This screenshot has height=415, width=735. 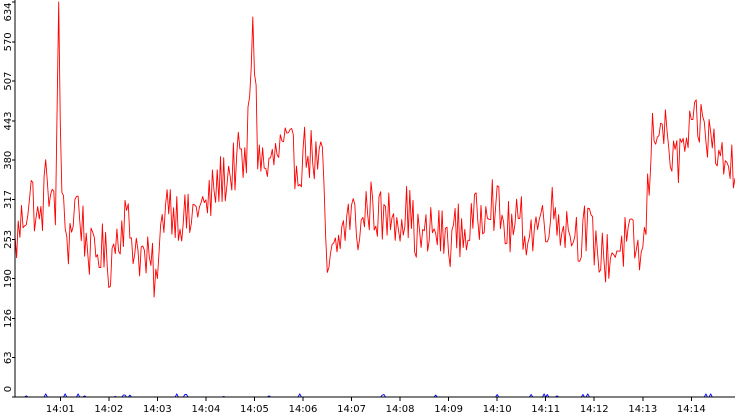 I want to click on y-tick-label: 317, so click(x=8, y=199).